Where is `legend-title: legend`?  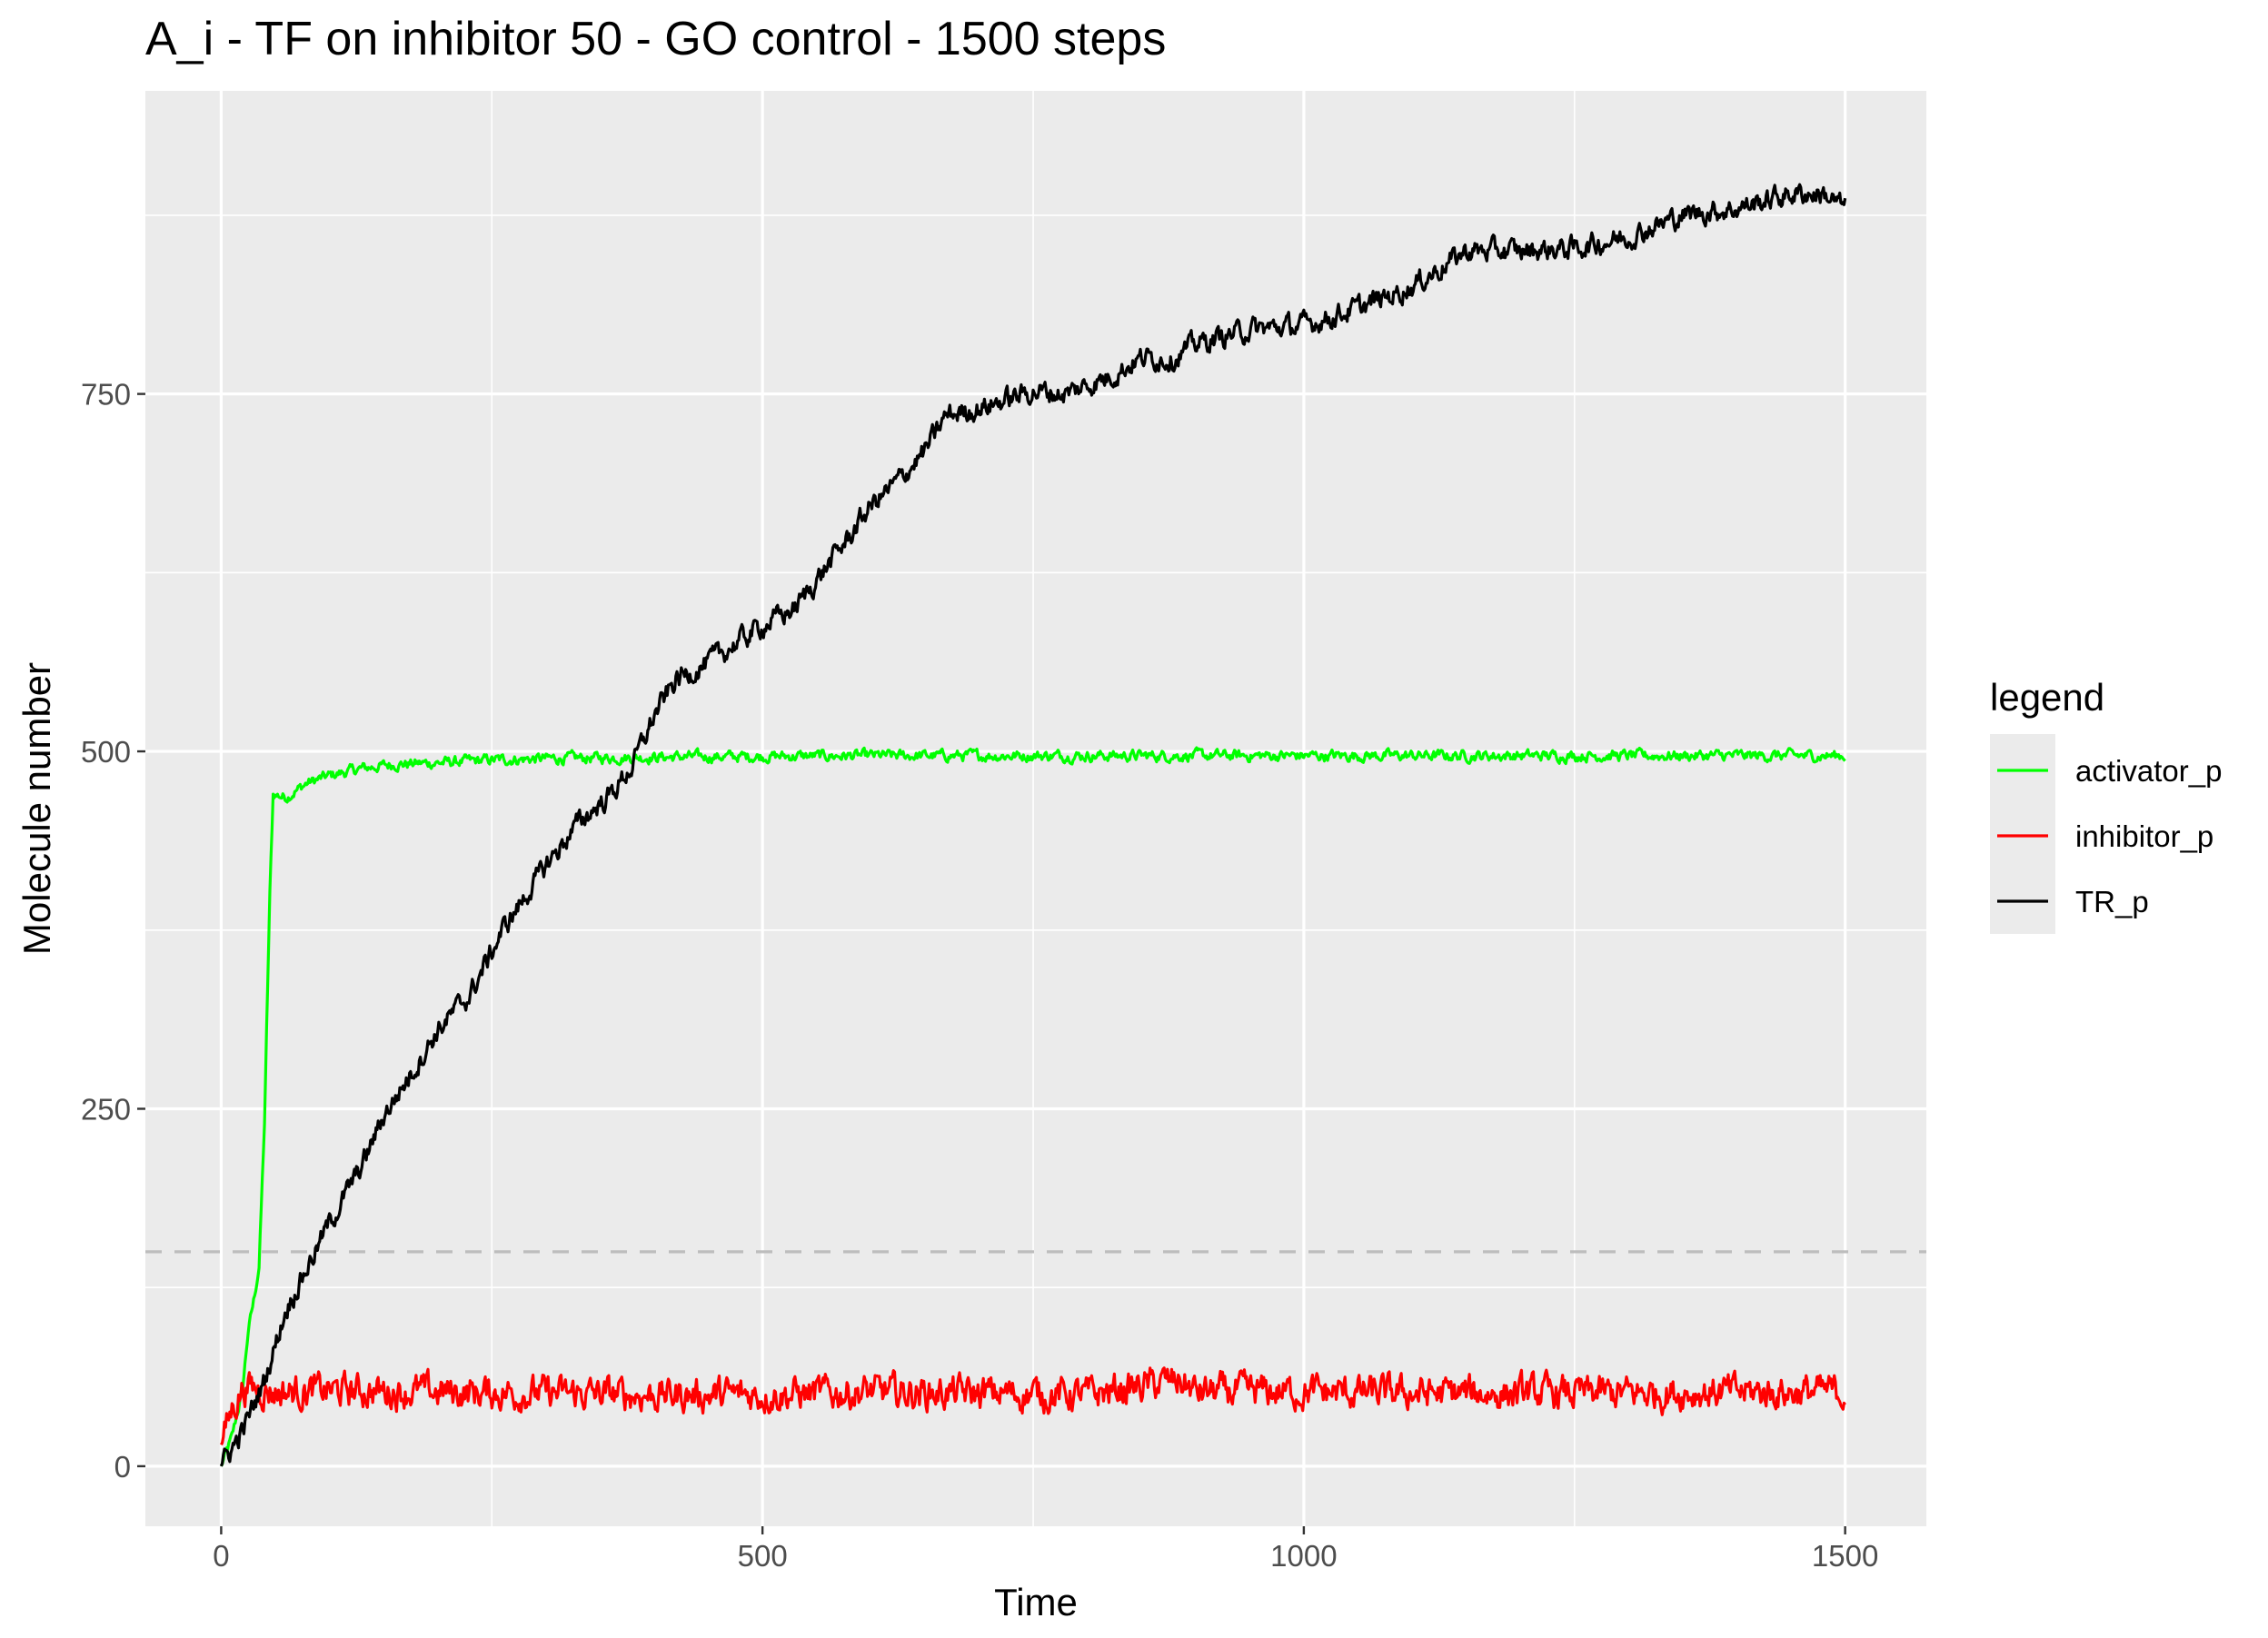 legend-title: legend is located at coordinates (2047, 697).